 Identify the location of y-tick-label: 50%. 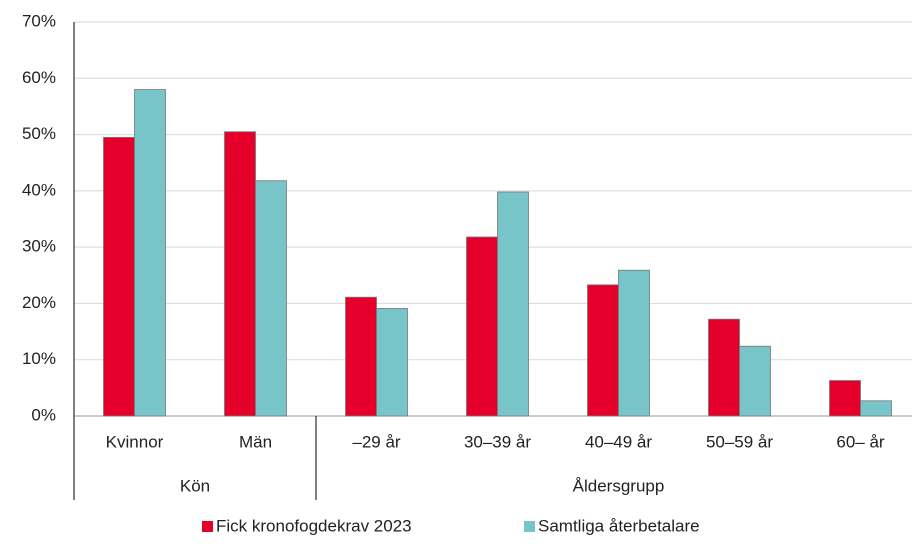
(39, 133).